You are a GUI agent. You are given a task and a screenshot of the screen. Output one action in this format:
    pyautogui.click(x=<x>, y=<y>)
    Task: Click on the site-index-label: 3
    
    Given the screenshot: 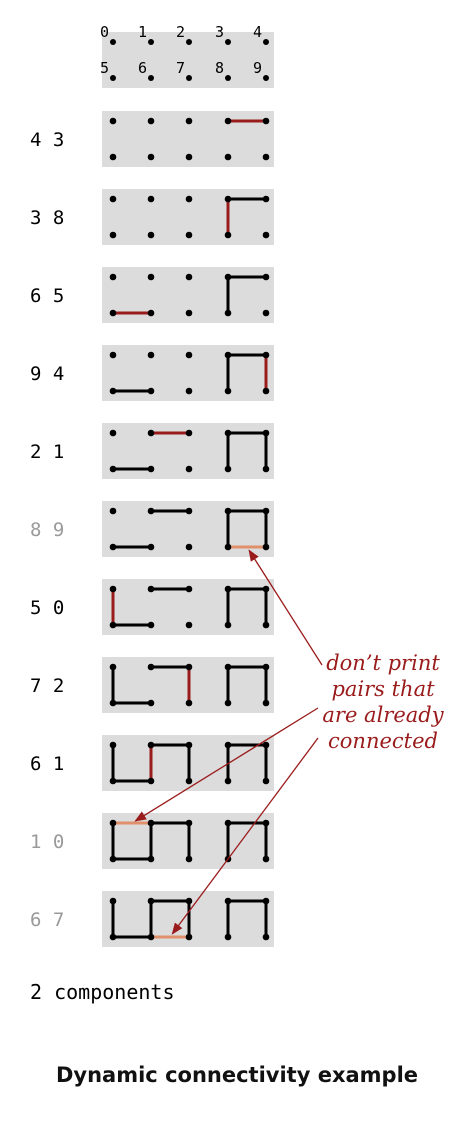 What is the action you would take?
    pyautogui.click(x=219, y=32)
    